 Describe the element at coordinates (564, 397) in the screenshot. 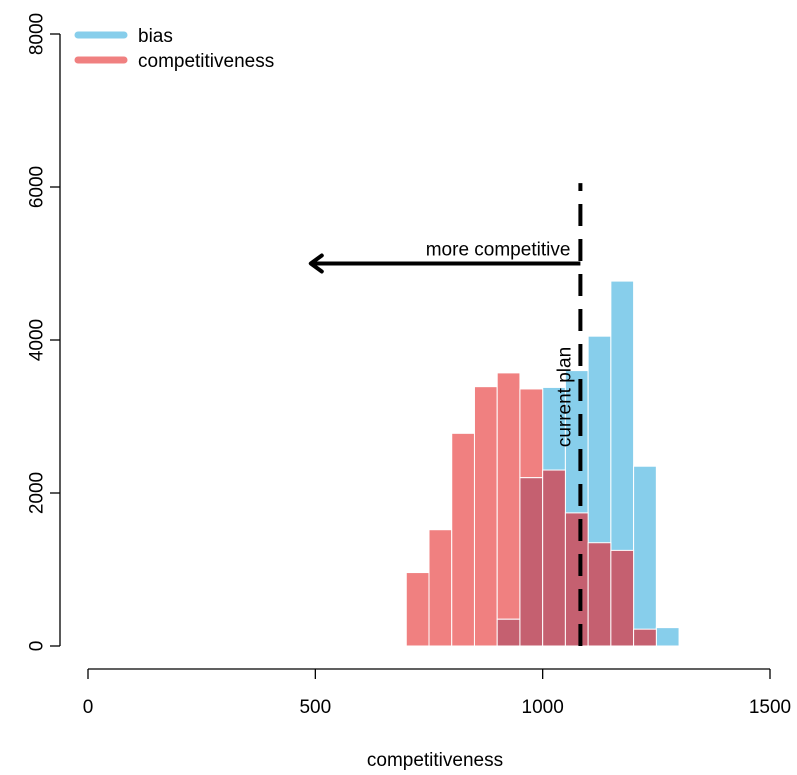

I see `current-plan-label: current plan` at that location.